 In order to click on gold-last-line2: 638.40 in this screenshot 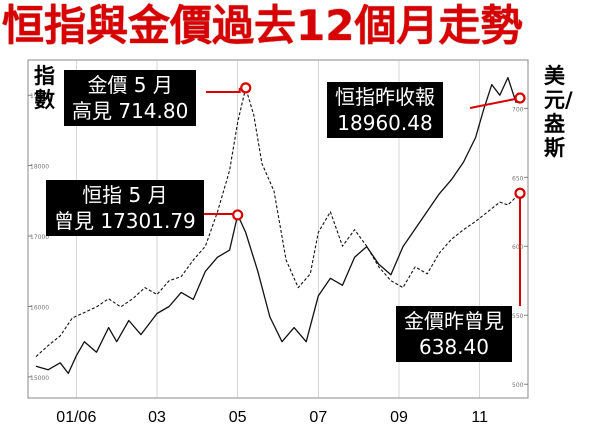, I will do `click(454, 347)`.